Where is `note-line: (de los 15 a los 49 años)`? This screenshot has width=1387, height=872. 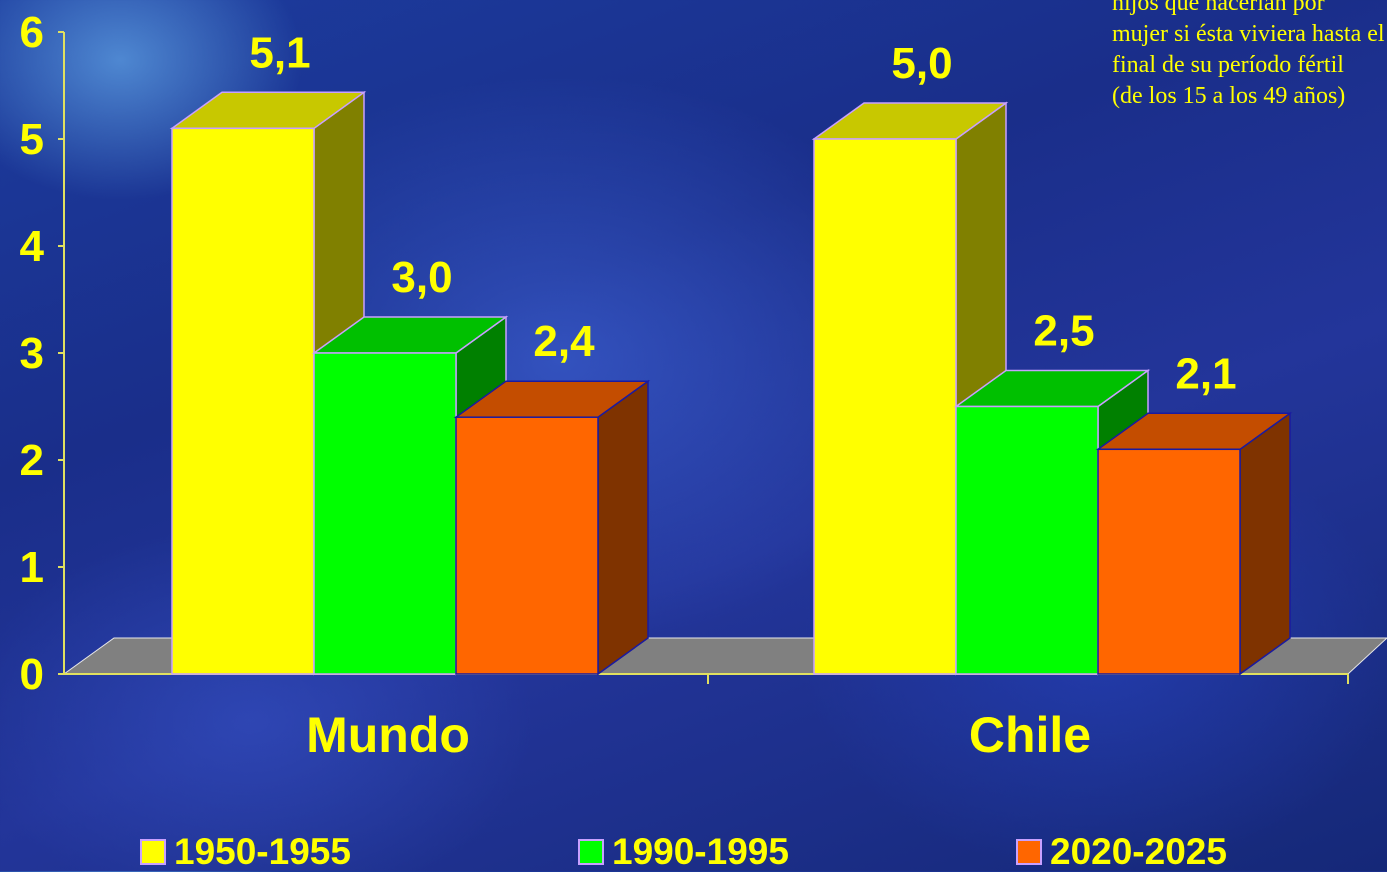 note-line: (de los 15 a los 49 años) is located at coordinates (1229, 96).